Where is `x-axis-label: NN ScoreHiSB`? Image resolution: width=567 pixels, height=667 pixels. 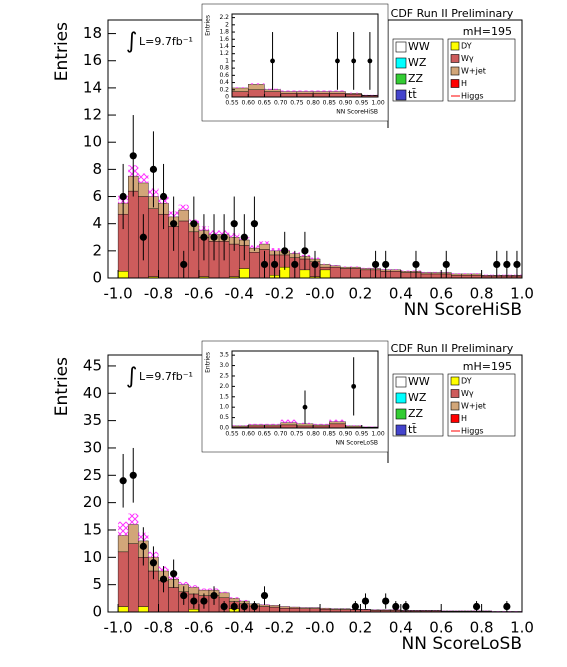
x-axis-label: NN ScoreHiSB is located at coordinates (463, 310).